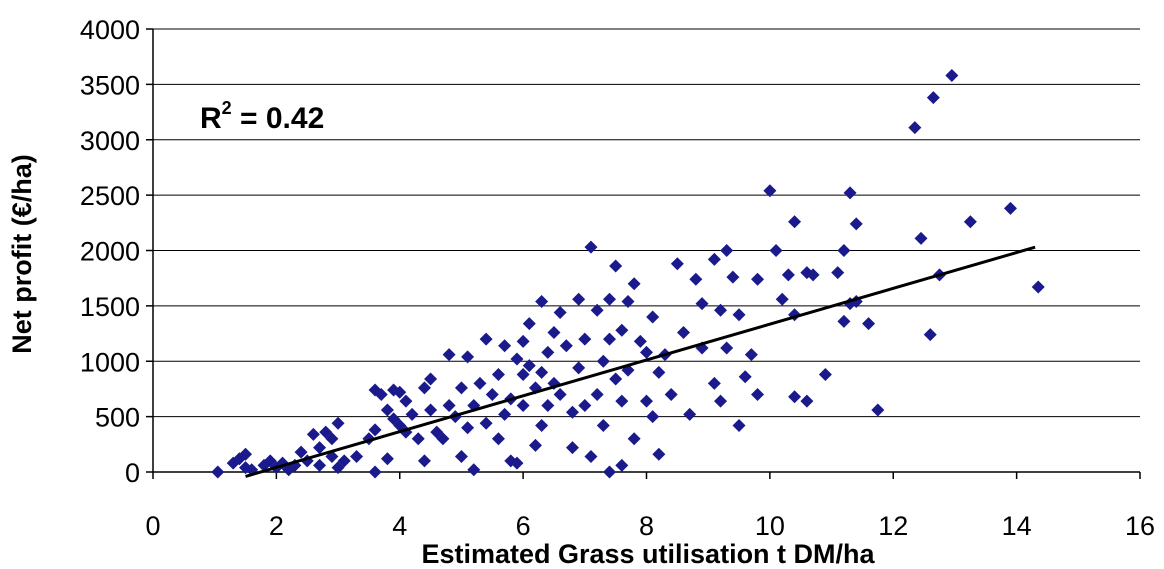 The width and height of the screenshot is (1164, 569). I want to click on x-tick-label: 12, so click(893, 526).